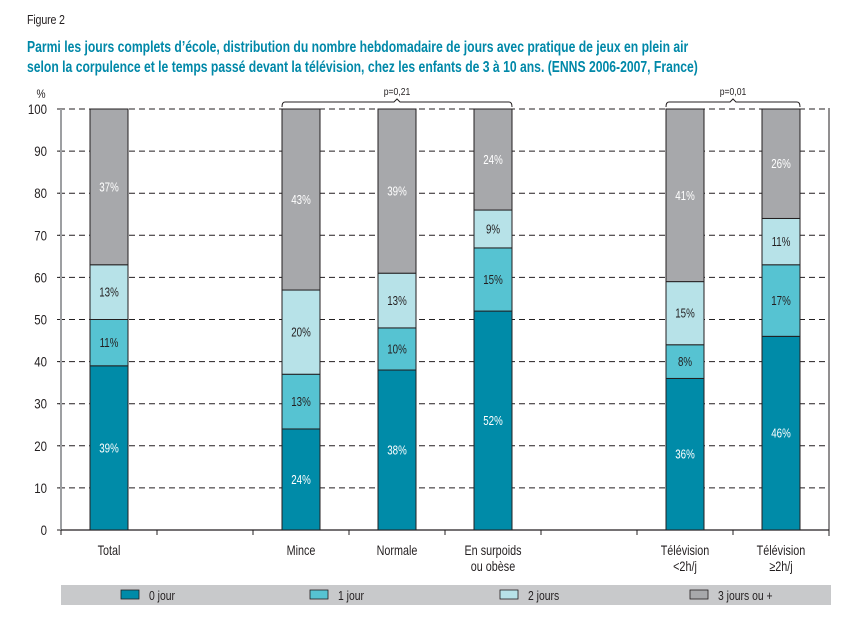 The image size is (849, 619). I want to click on data-label-3-4: 39%, so click(397, 192).